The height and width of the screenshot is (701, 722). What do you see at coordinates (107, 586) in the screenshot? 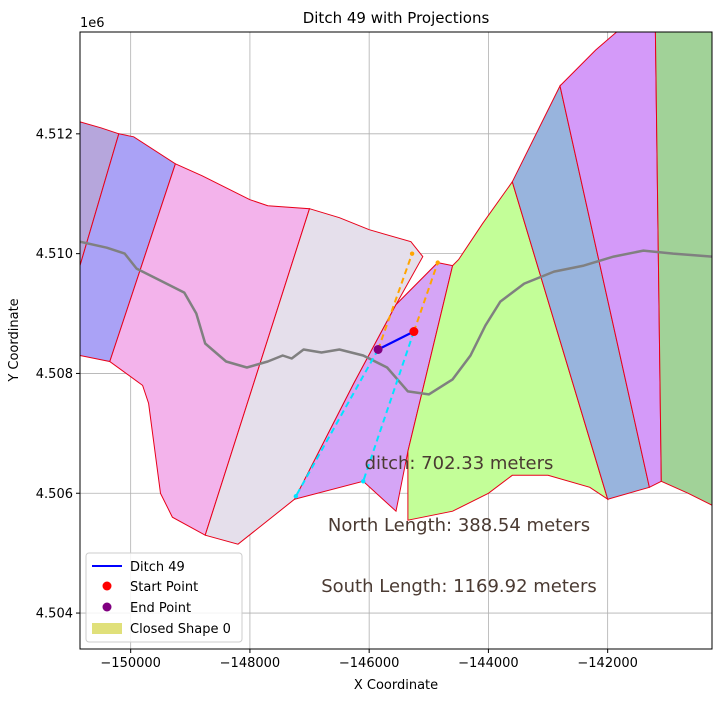
I see `legend-start-marker` at bounding box center [107, 586].